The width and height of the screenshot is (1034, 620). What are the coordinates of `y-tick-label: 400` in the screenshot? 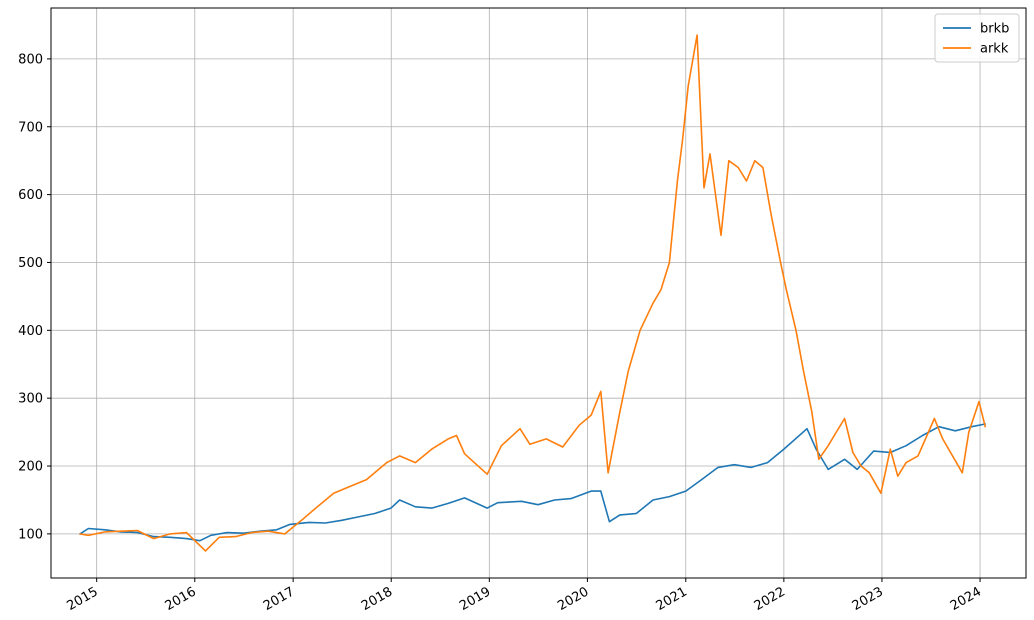 It's located at (30, 331).